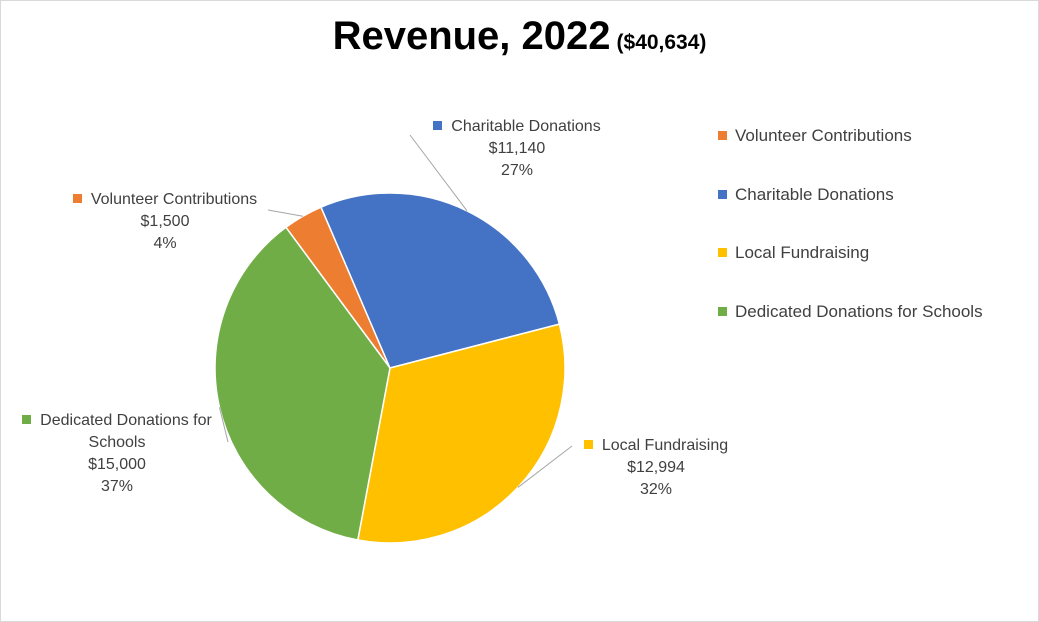 The width and height of the screenshot is (1039, 622). Describe the element at coordinates (814, 194) in the screenshot. I see `legend-label: Charitable Donations` at that location.